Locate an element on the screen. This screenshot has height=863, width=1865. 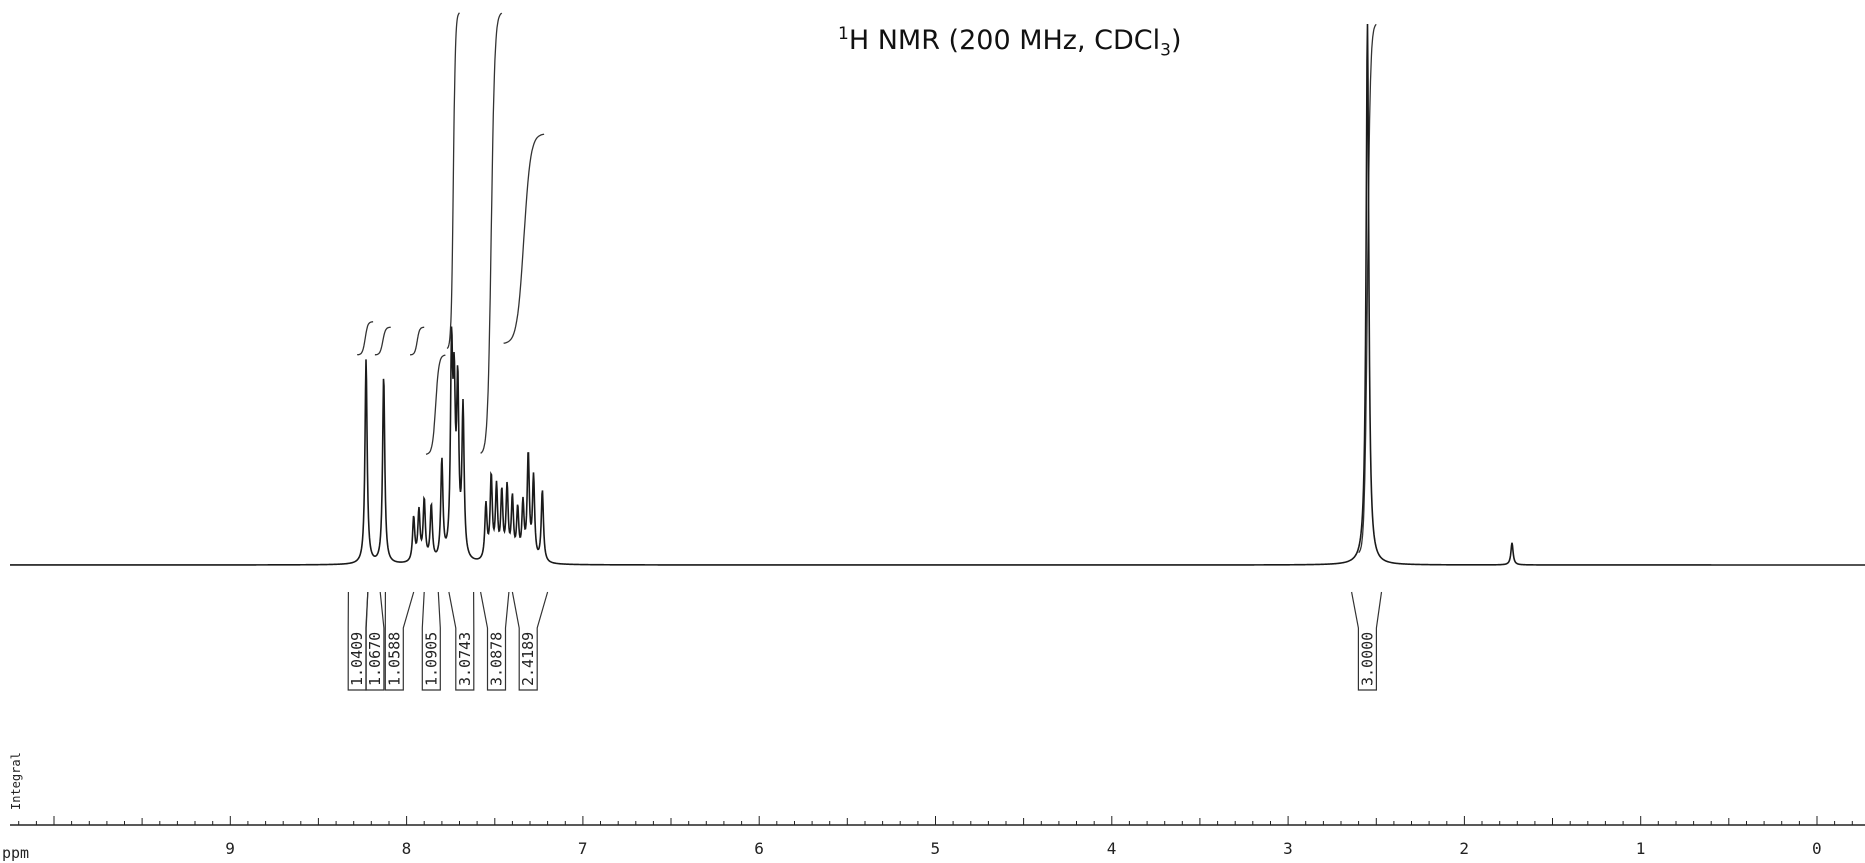
integral-value-6: 3.0878 is located at coordinates (497, 659).